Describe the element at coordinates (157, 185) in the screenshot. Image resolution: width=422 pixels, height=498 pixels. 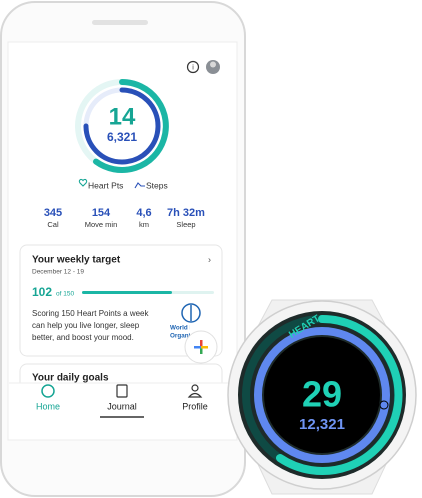
I see `legend-steps: Steps` at that location.